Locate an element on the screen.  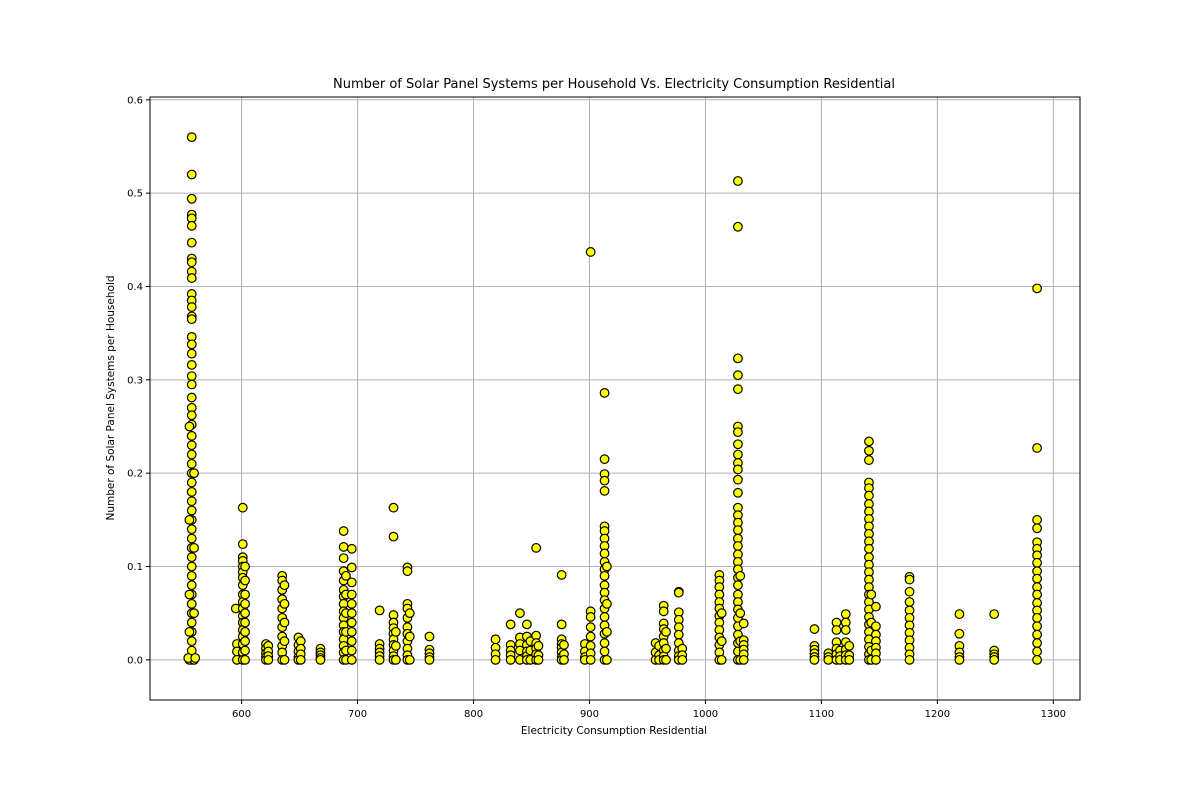
y-tick-label: 0.3 is located at coordinates (135, 380).